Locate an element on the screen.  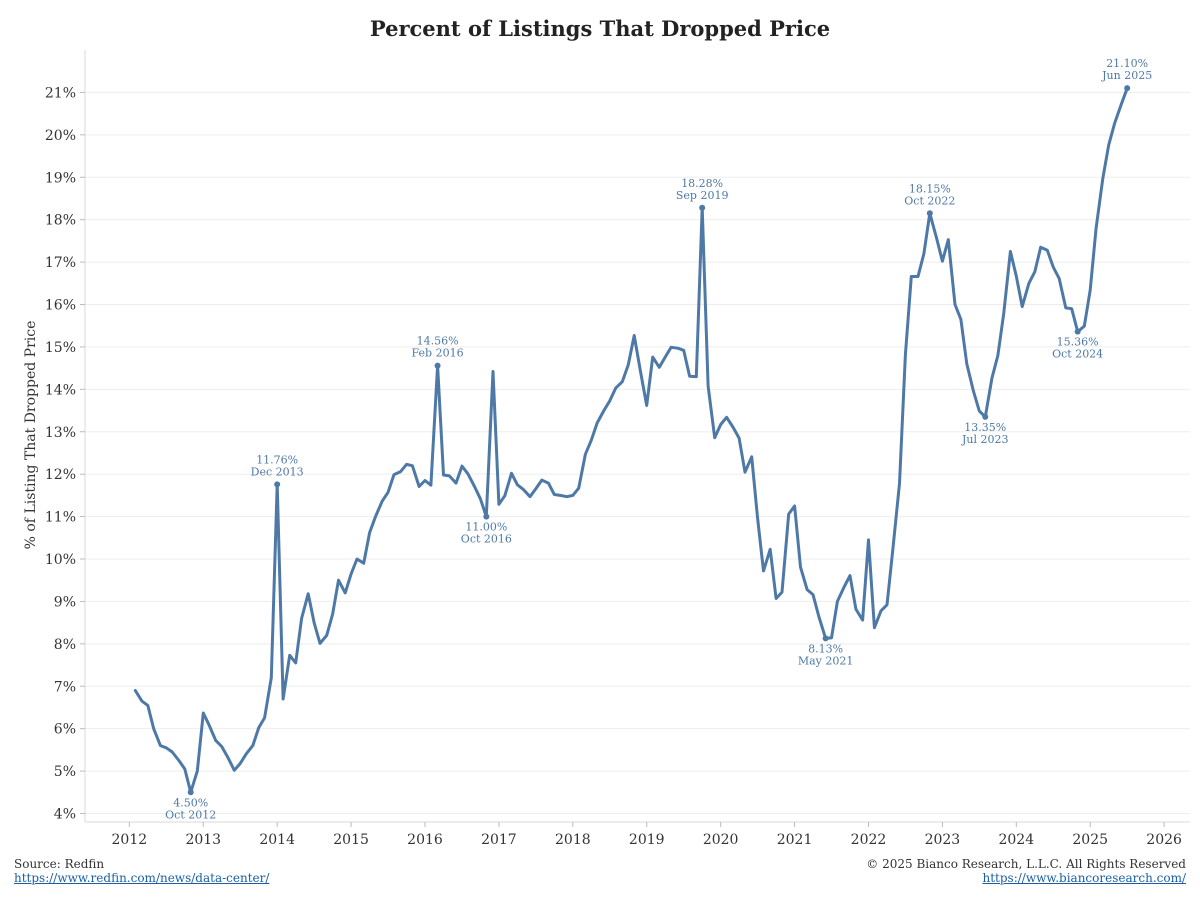
annotation-date: Dec 2013 is located at coordinates (277, 471).